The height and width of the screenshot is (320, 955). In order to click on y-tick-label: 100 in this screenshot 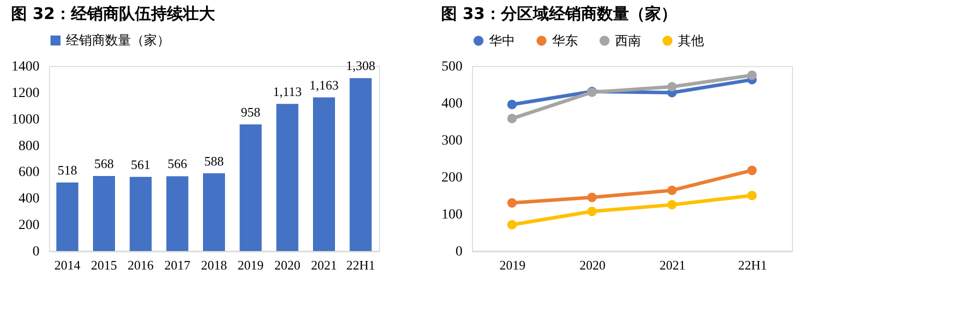, I will do `click(452, 215)`.